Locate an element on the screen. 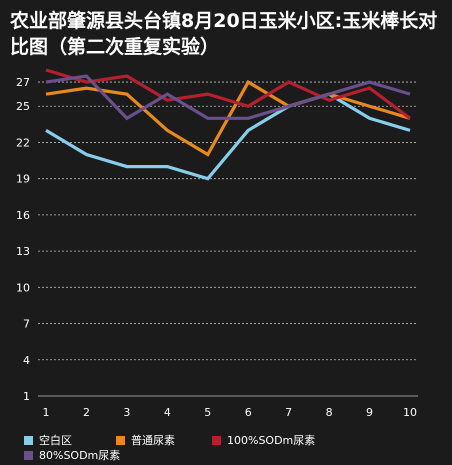 Image resolution: width=452 pixels, height=465 pixels. legend-item: 普通尿素 is located at coordinates (145, 440).